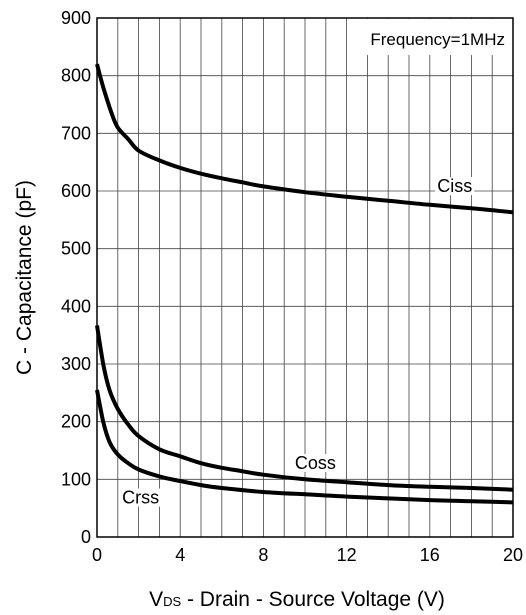 This screenshot has height=615, width=526. Describe the element at coordinates (76, 249) in the screenshot. I see `y-tick-label: 500` at that location.